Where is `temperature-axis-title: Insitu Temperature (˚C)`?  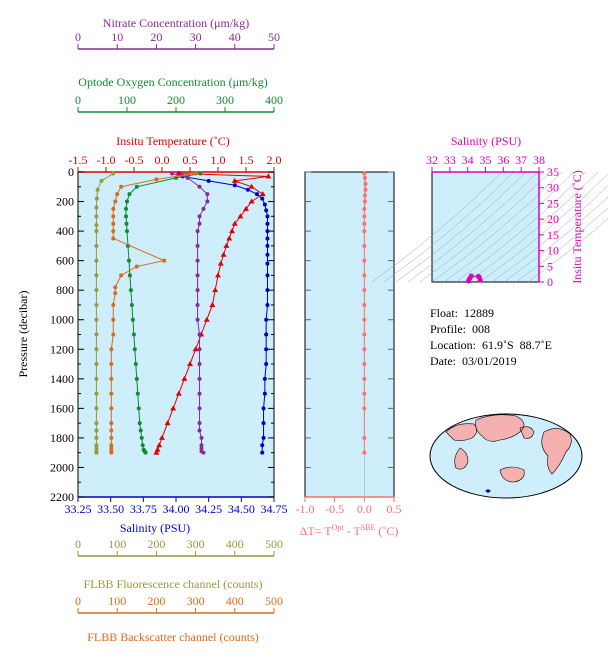 temperature-axis-title: Insitu Temperature (˚C) is located at coordinates (173, 141).